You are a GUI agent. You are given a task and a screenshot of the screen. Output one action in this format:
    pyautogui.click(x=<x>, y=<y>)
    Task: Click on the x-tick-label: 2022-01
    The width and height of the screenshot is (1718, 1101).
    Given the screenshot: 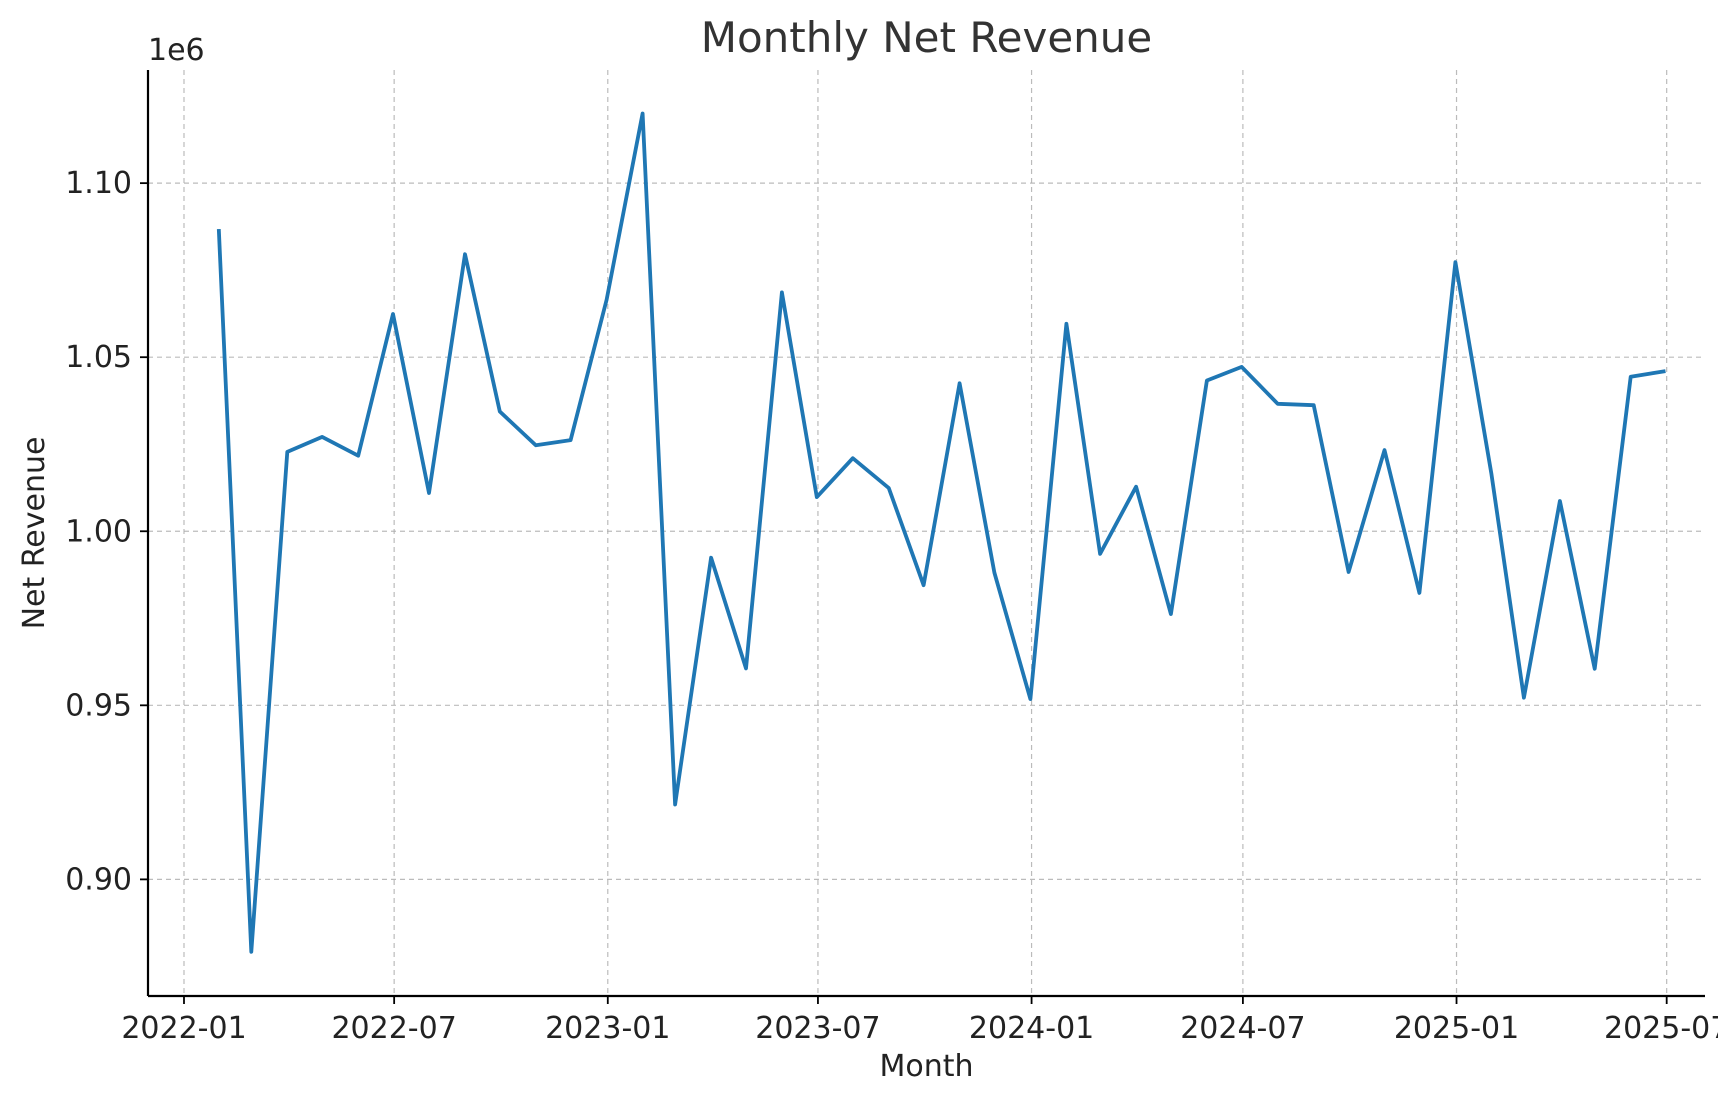 What is the action you would take?
    pyautogui.click(x=183, y=1028)
    